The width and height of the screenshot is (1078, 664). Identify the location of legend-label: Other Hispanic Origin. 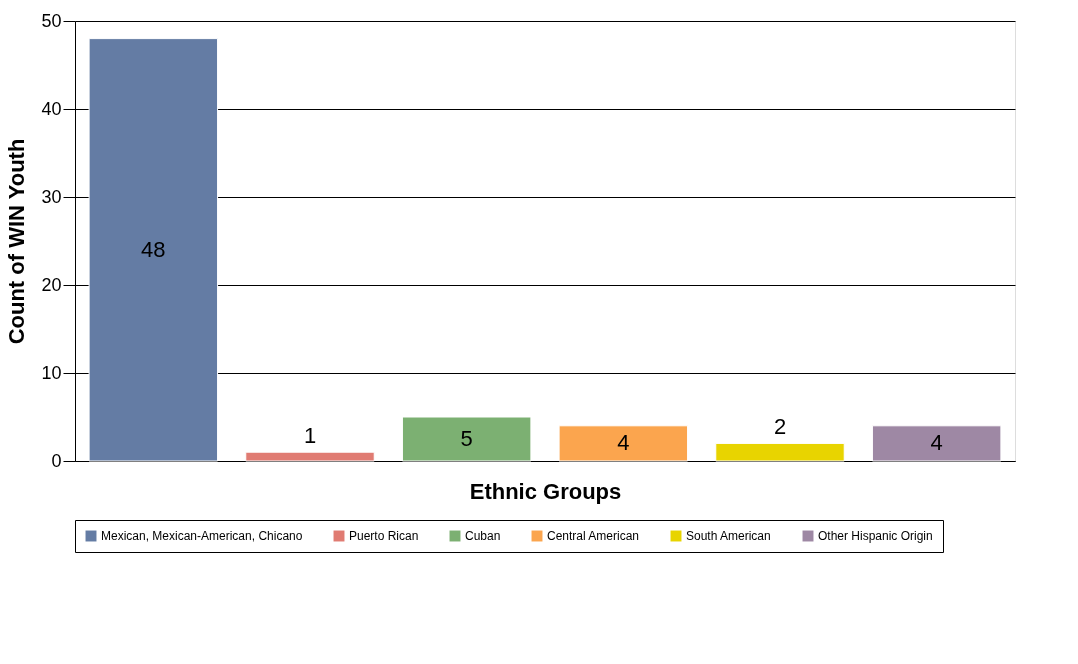
(875, 536).